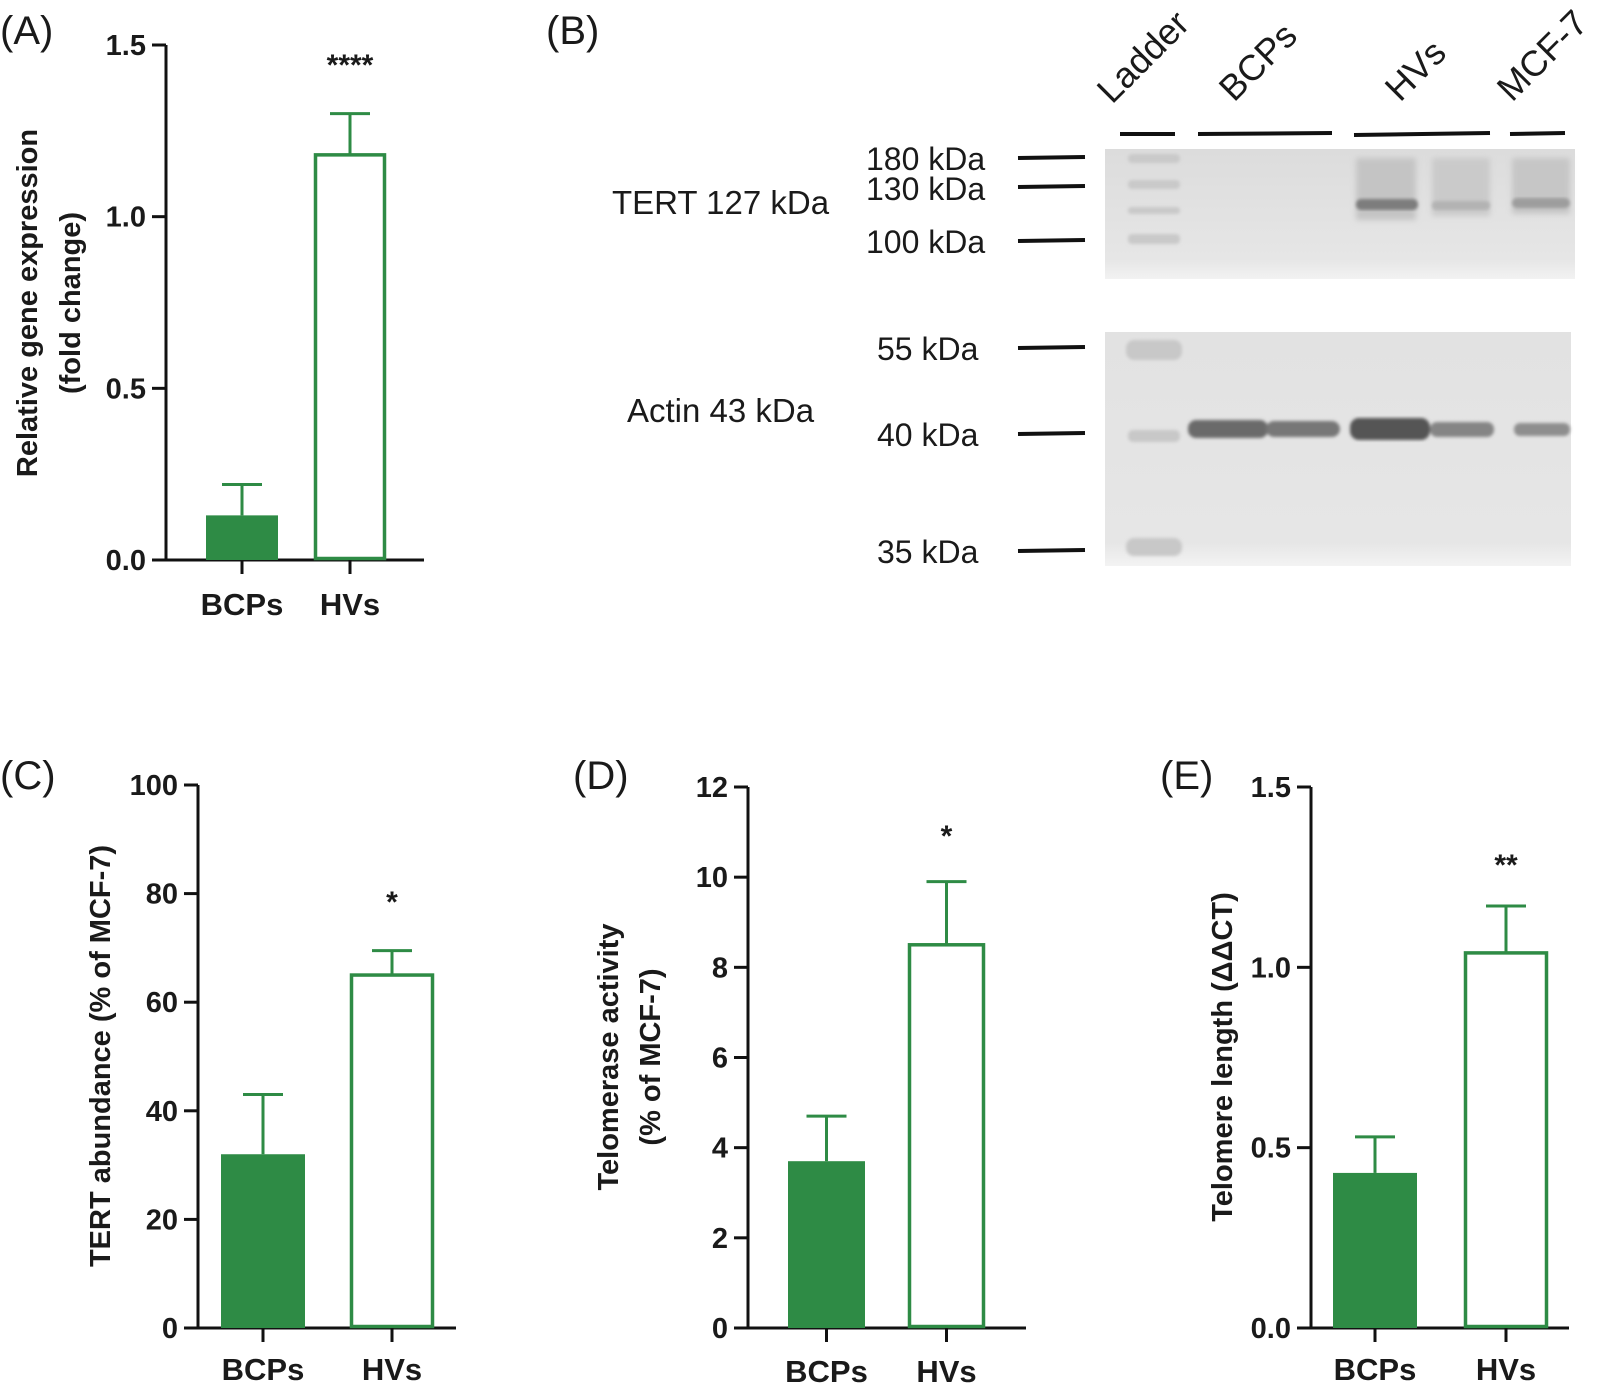  Describe the element at coordinates (1463, 189) in the screenshot. I see `tert-sample-smears` at that location.